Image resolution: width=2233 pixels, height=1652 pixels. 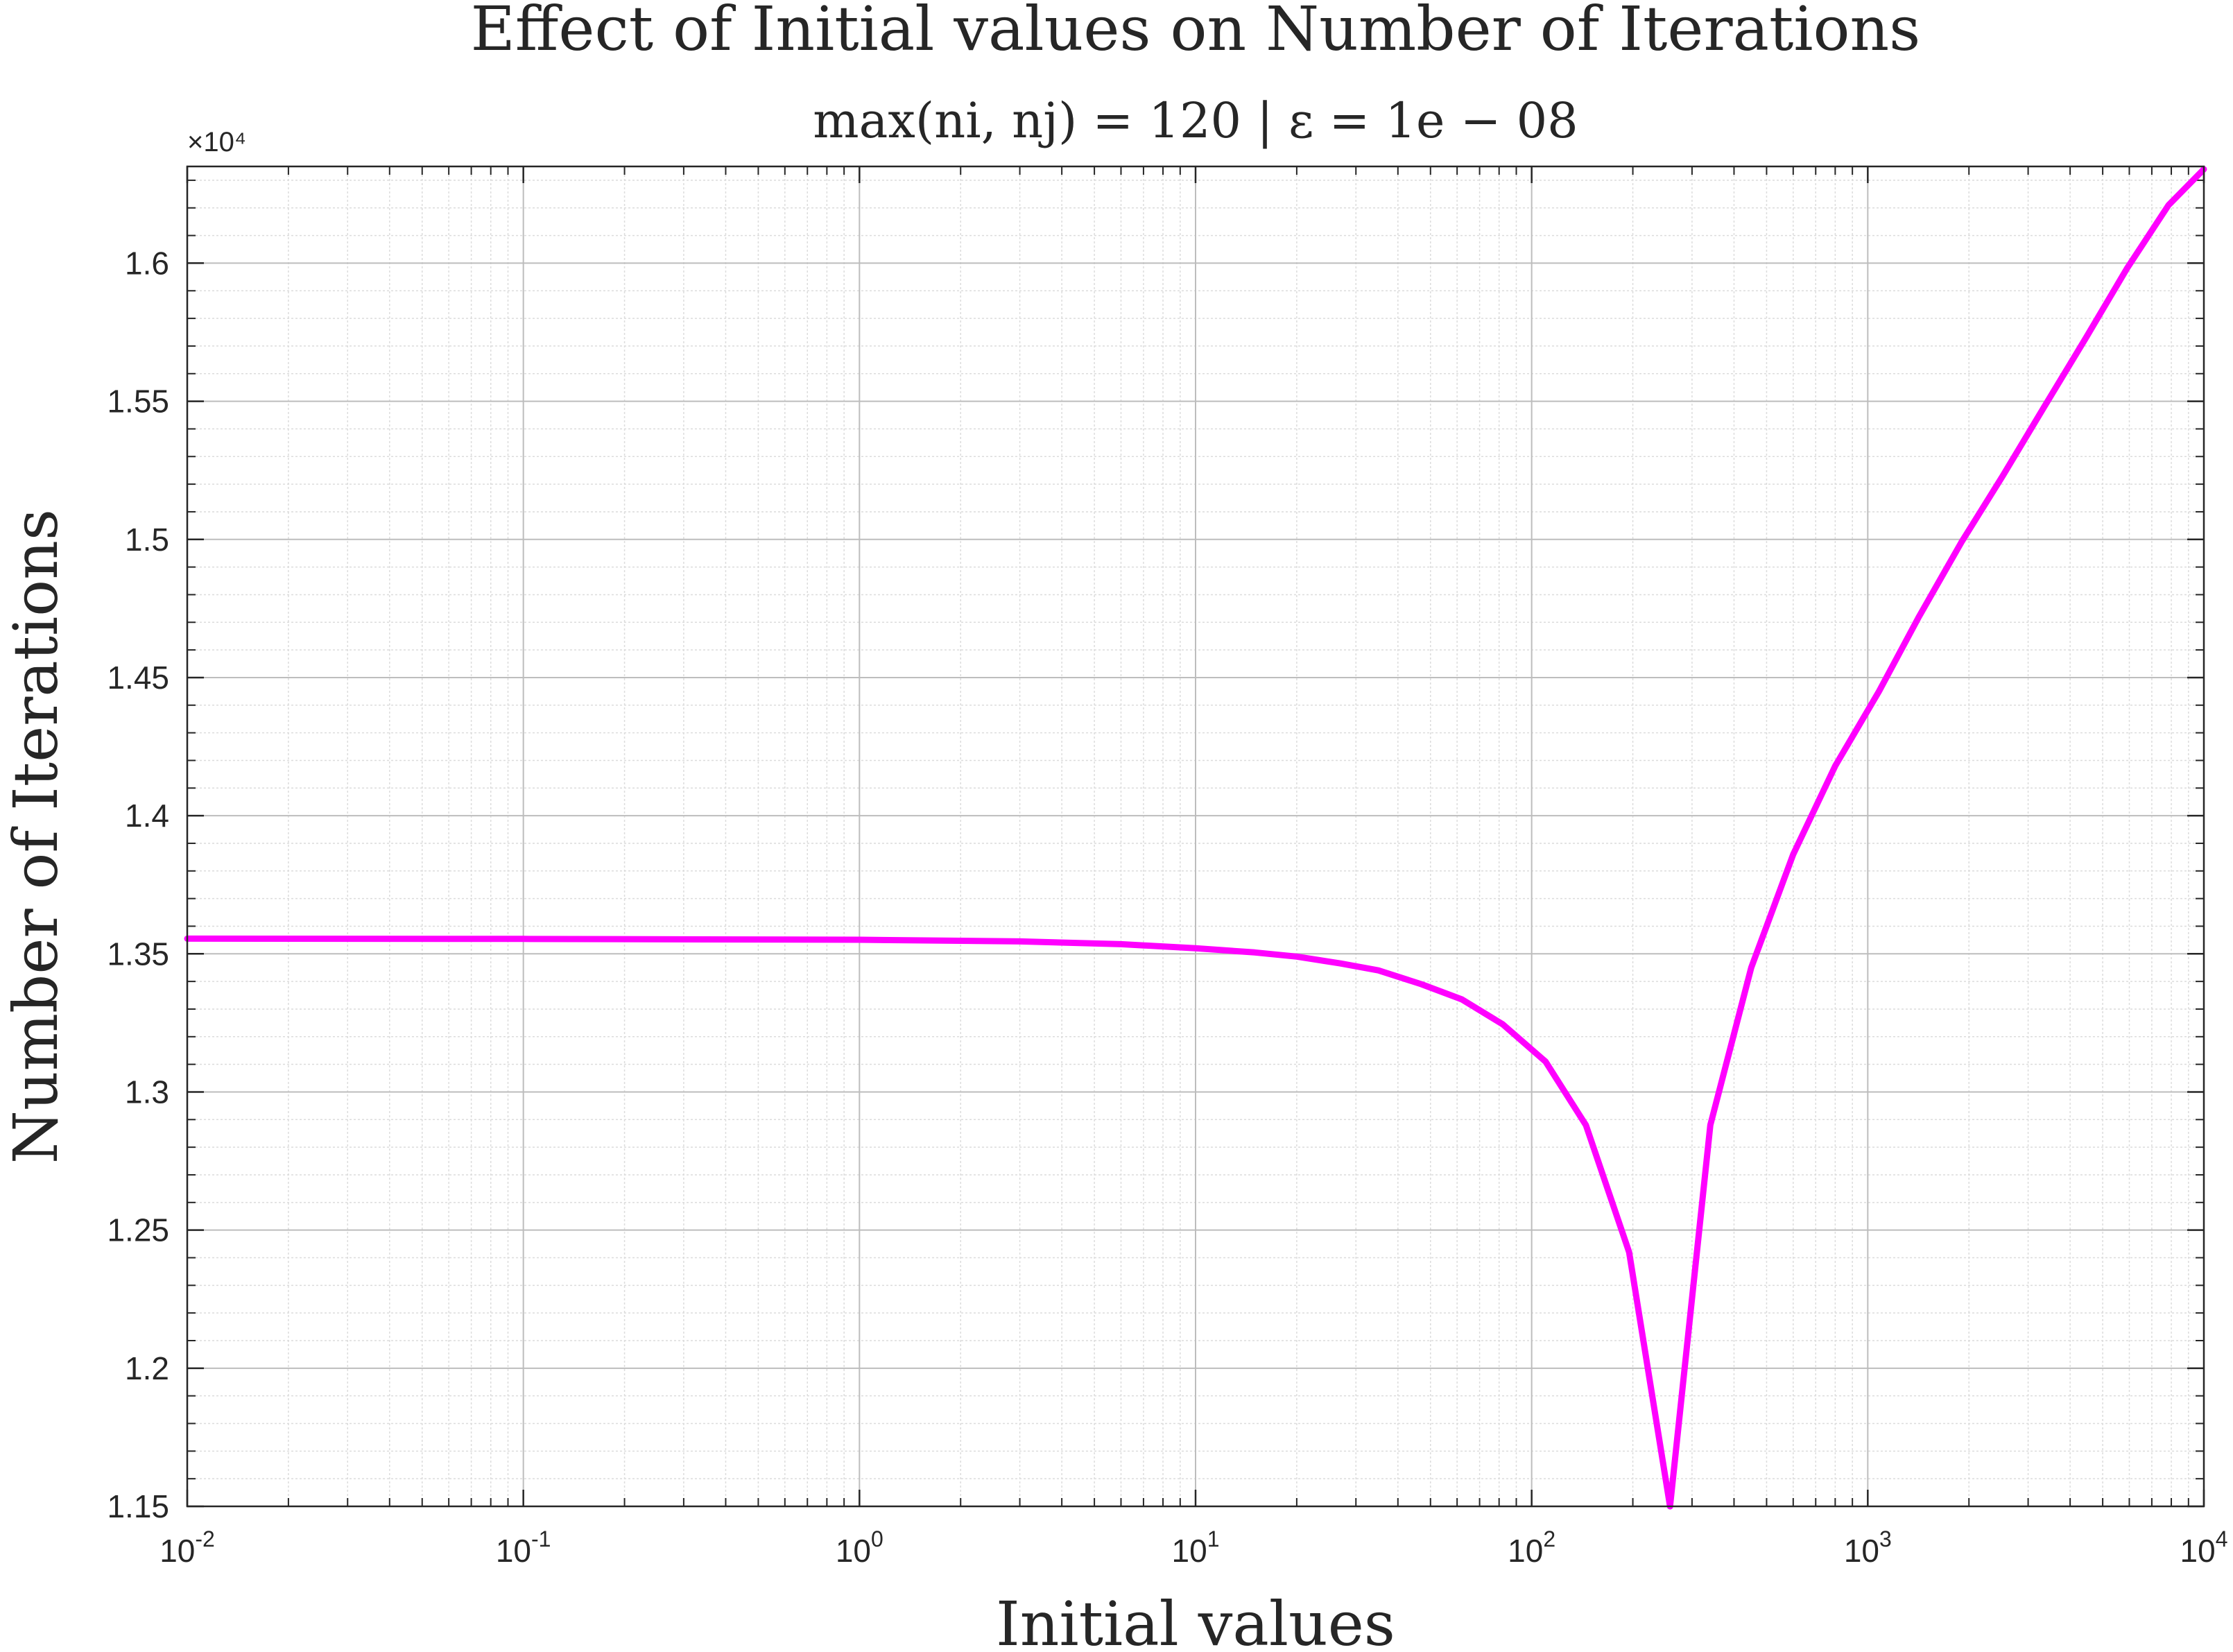 What do you see at coordinates (138, 1230) in the screenshot?
I see `y-tick-label: 1.25` at bounding box center [138, 1230].